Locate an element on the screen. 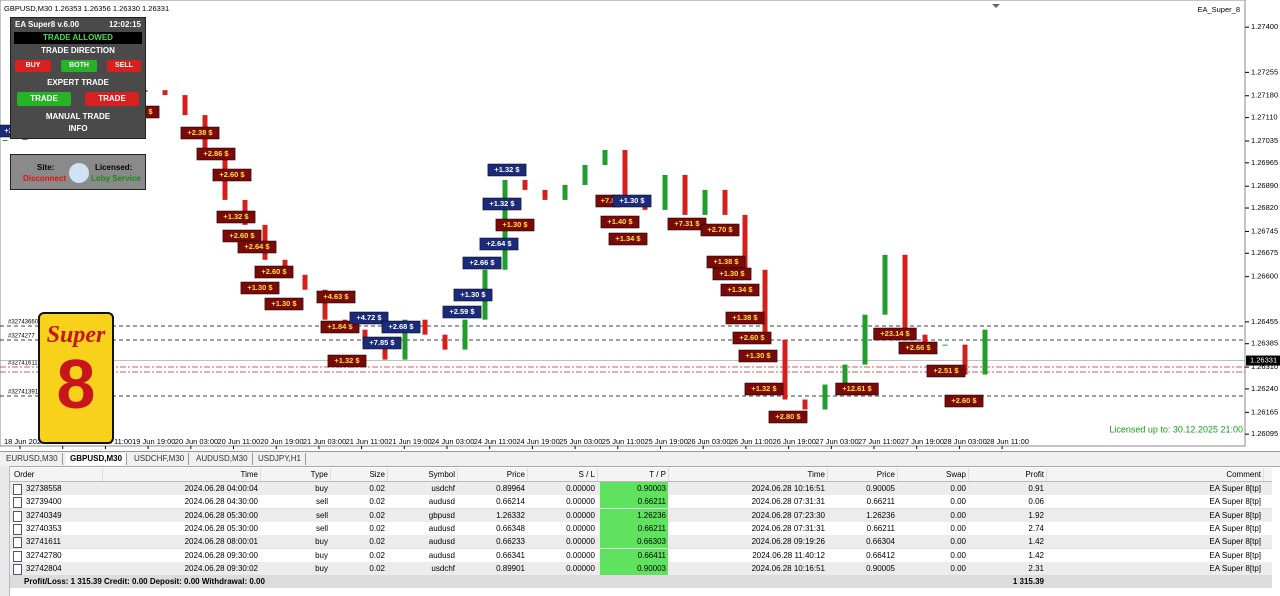  manual-title: MANUAL TRADE is located at coordinates (78, 116).